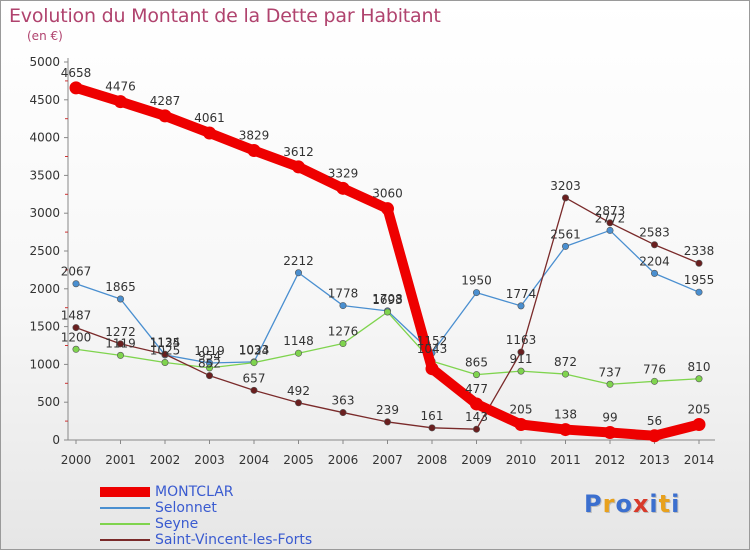 The image size is (750, 550). I want to click on data-label: 1125, so click(165, 343).